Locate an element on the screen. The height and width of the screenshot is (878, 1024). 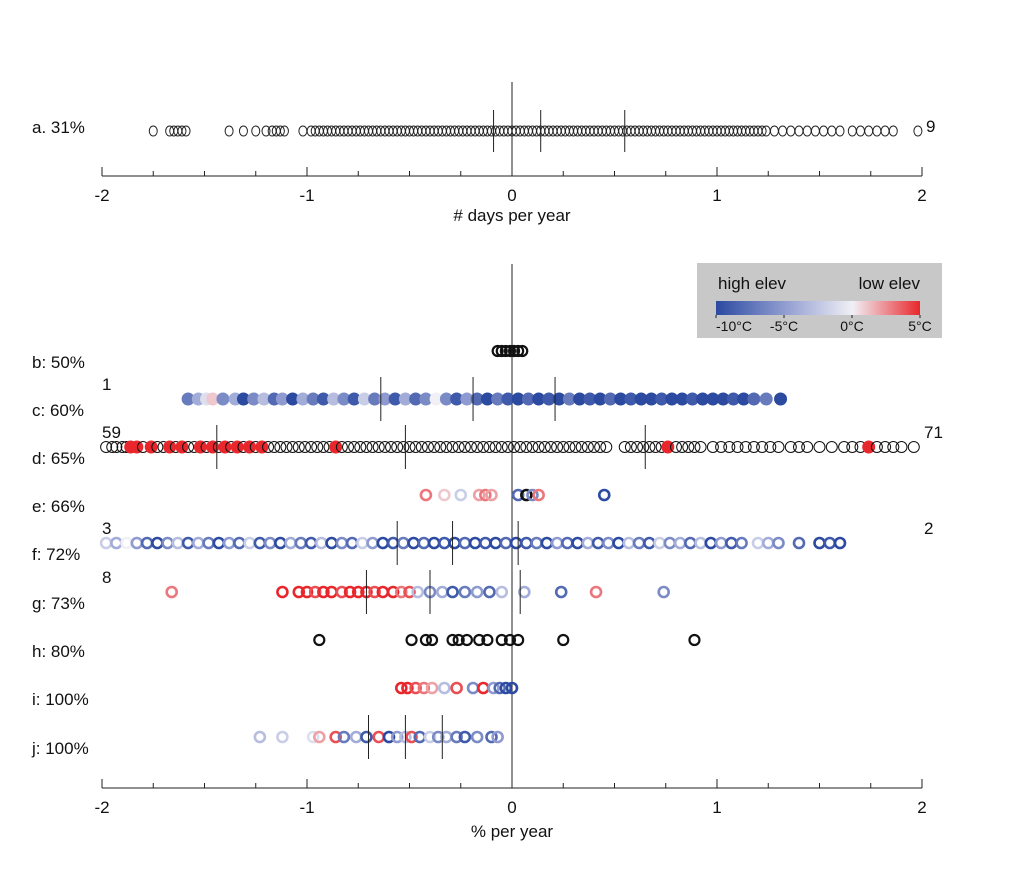
row-label: h: 80% is located at coordinates (58, 651).